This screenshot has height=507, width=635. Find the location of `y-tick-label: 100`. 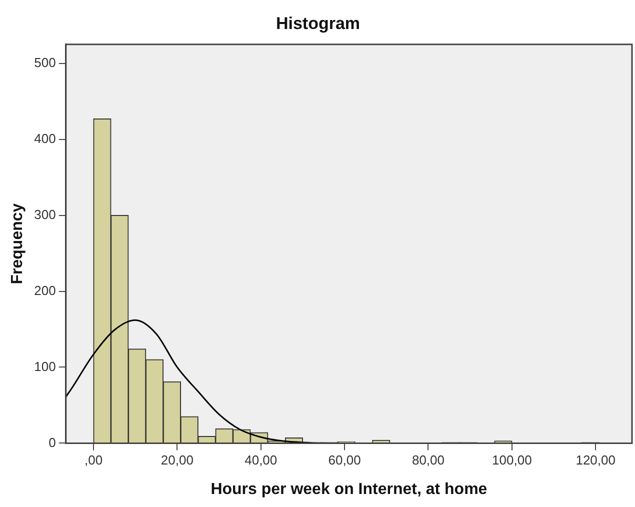

y-tick-label: 100 is located at coordinates (45, 366).